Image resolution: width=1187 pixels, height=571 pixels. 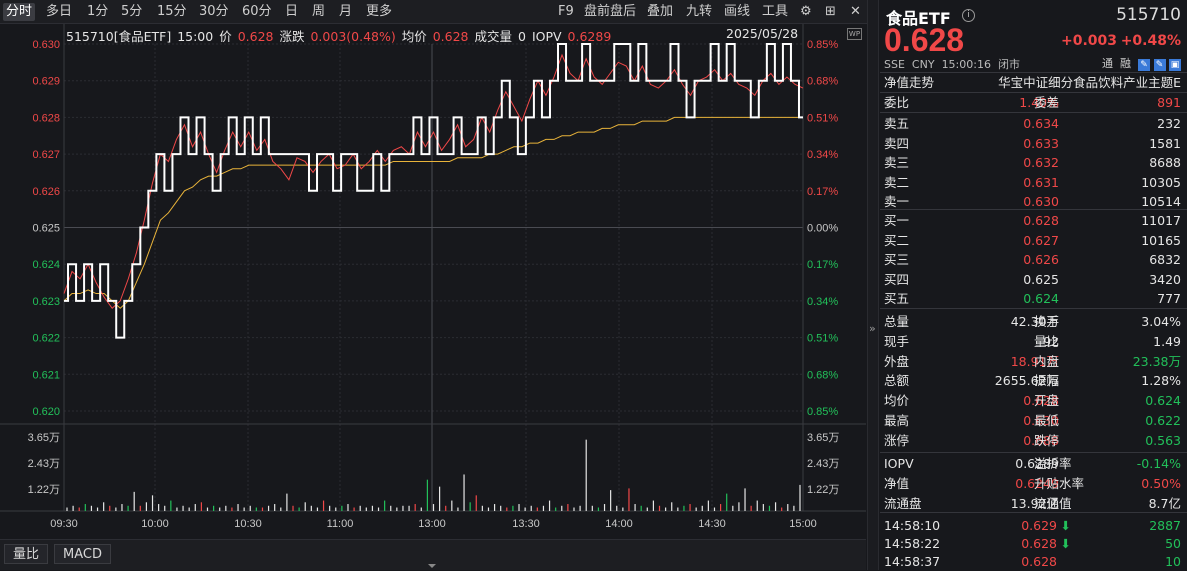 What do you see at coordinates (292, 36) in the screenshot?
I see `change-label: 涨跌` at bounding box center [292, 36].